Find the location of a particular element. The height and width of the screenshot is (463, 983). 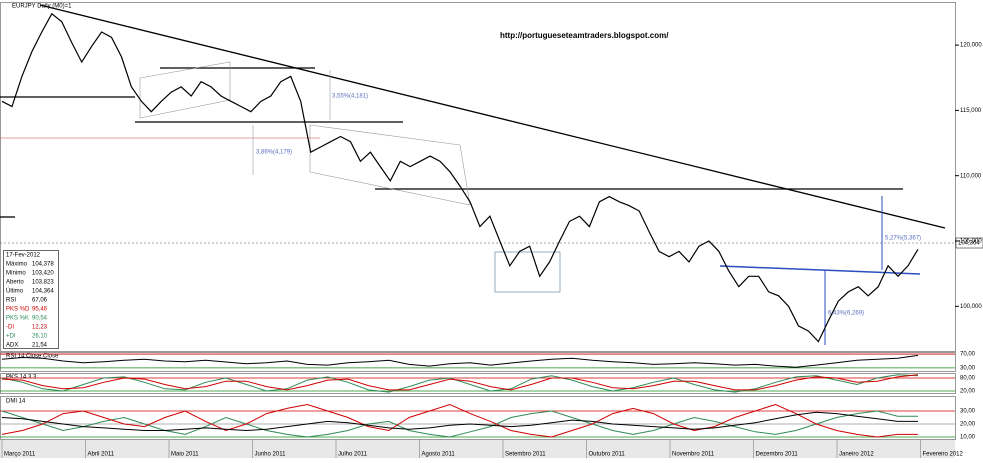

y-tick-label: 10,00 is located at coordinates (968, 438).